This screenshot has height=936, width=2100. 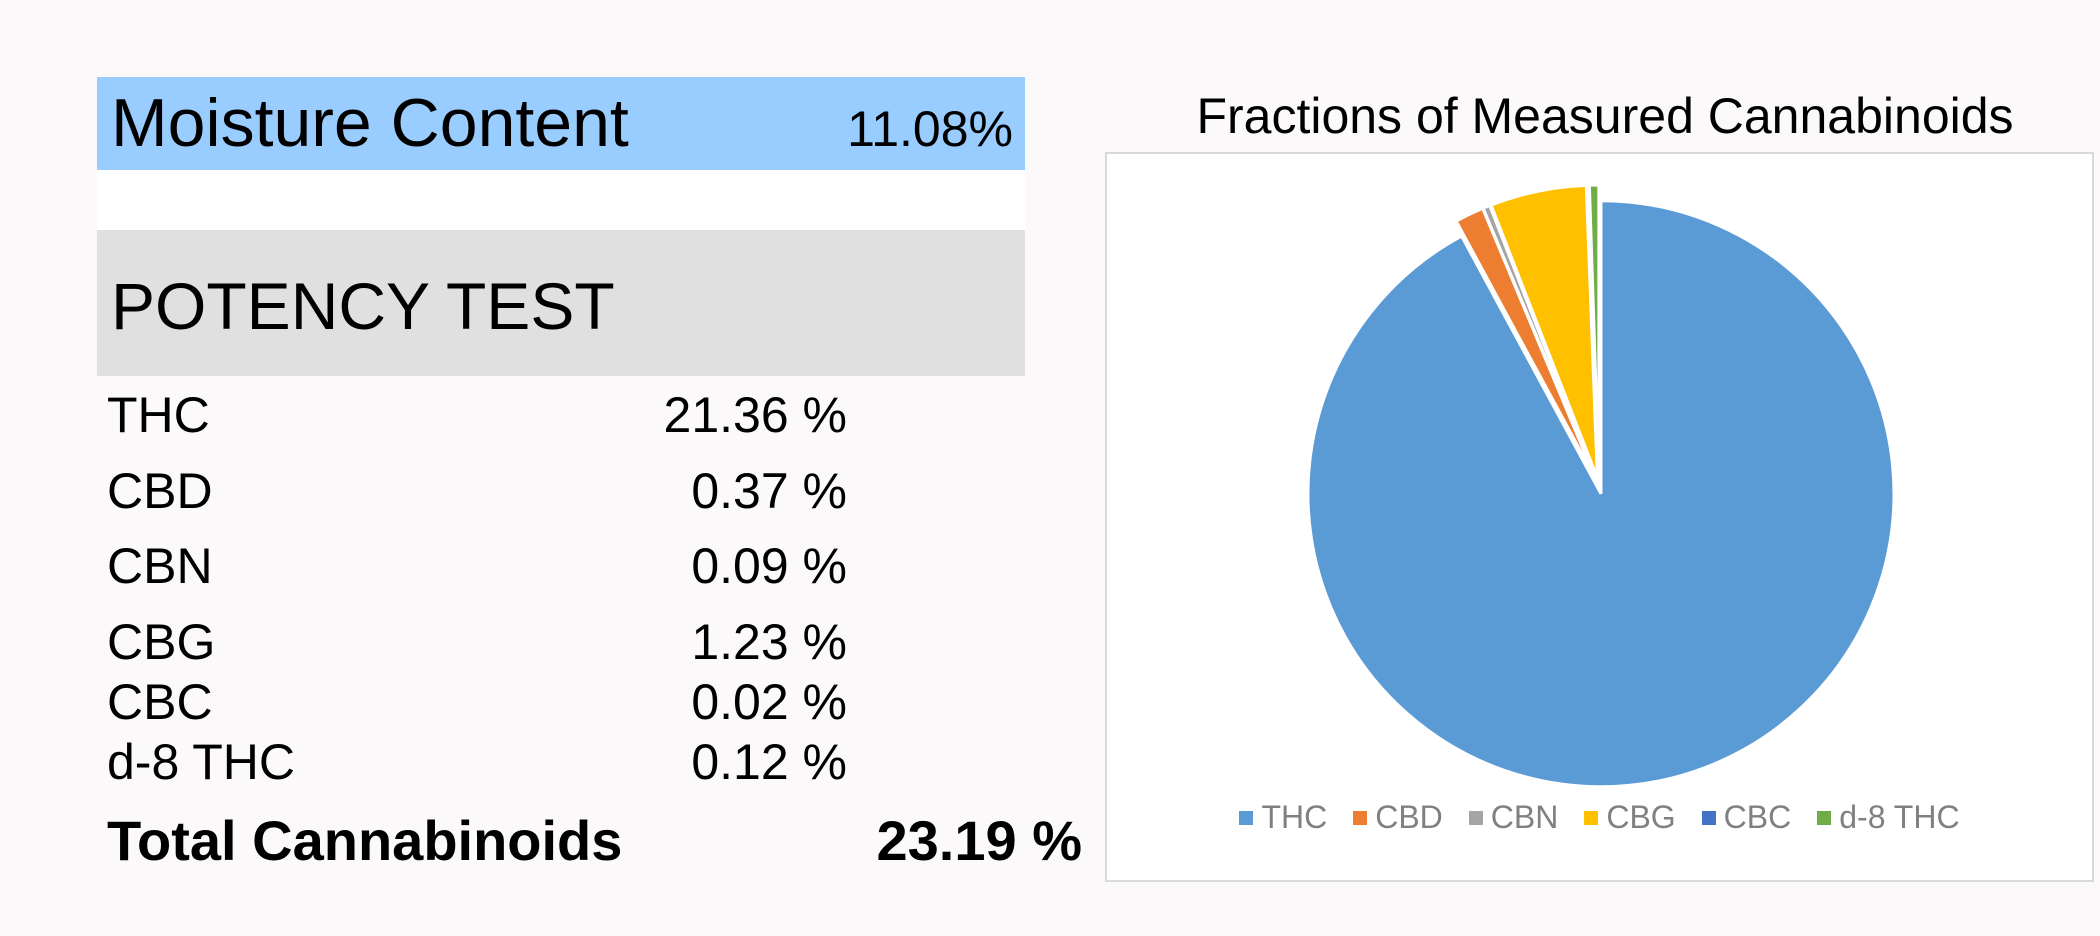 What do you see at coordinates (769, 566) in the screenshot?
I see `potency-row-value: 0.09 %` at bounding box center [769, 566].